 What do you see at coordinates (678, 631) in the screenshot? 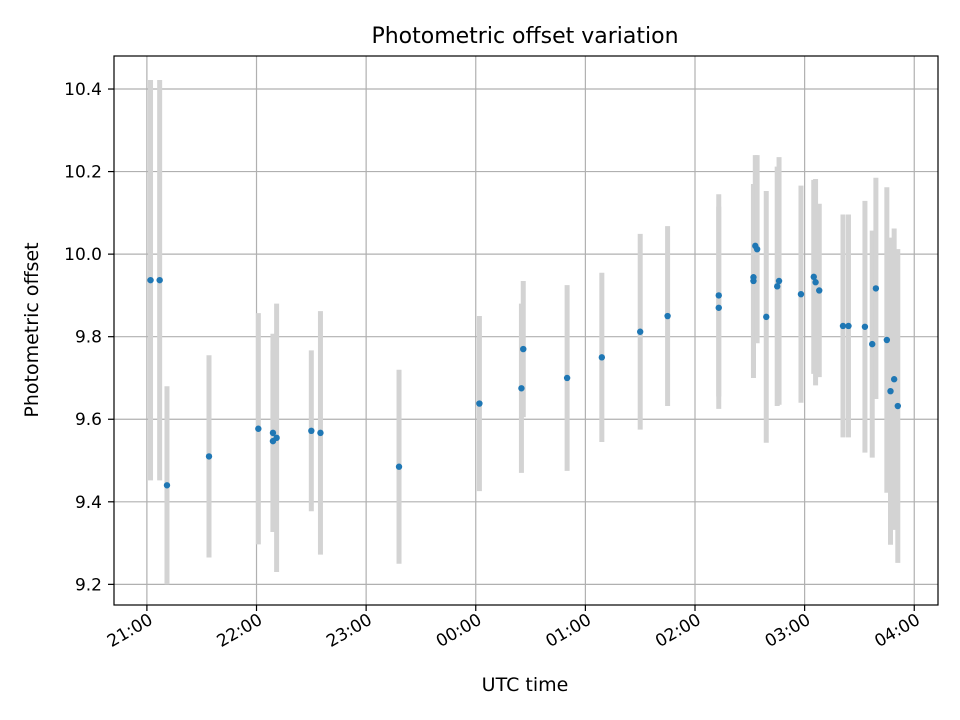
I see `x-tick-label: 02:00` at bounding box center [678, 631].